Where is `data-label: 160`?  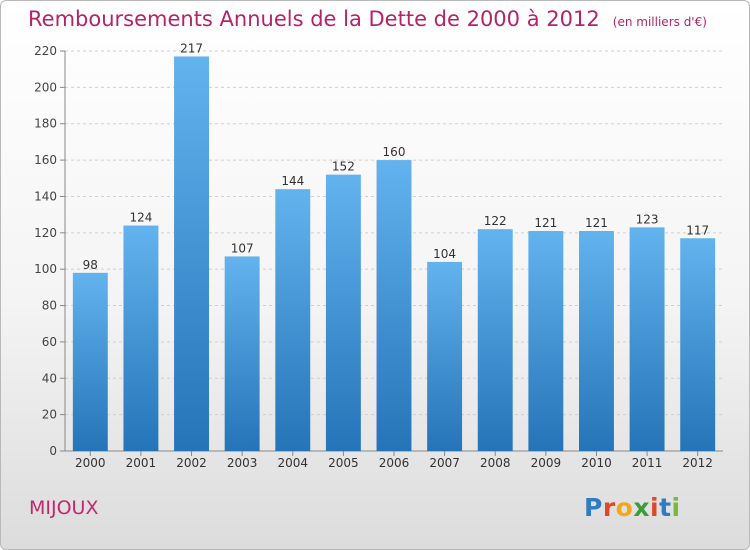
data-label: 160 is located at coordinates (394, 152).